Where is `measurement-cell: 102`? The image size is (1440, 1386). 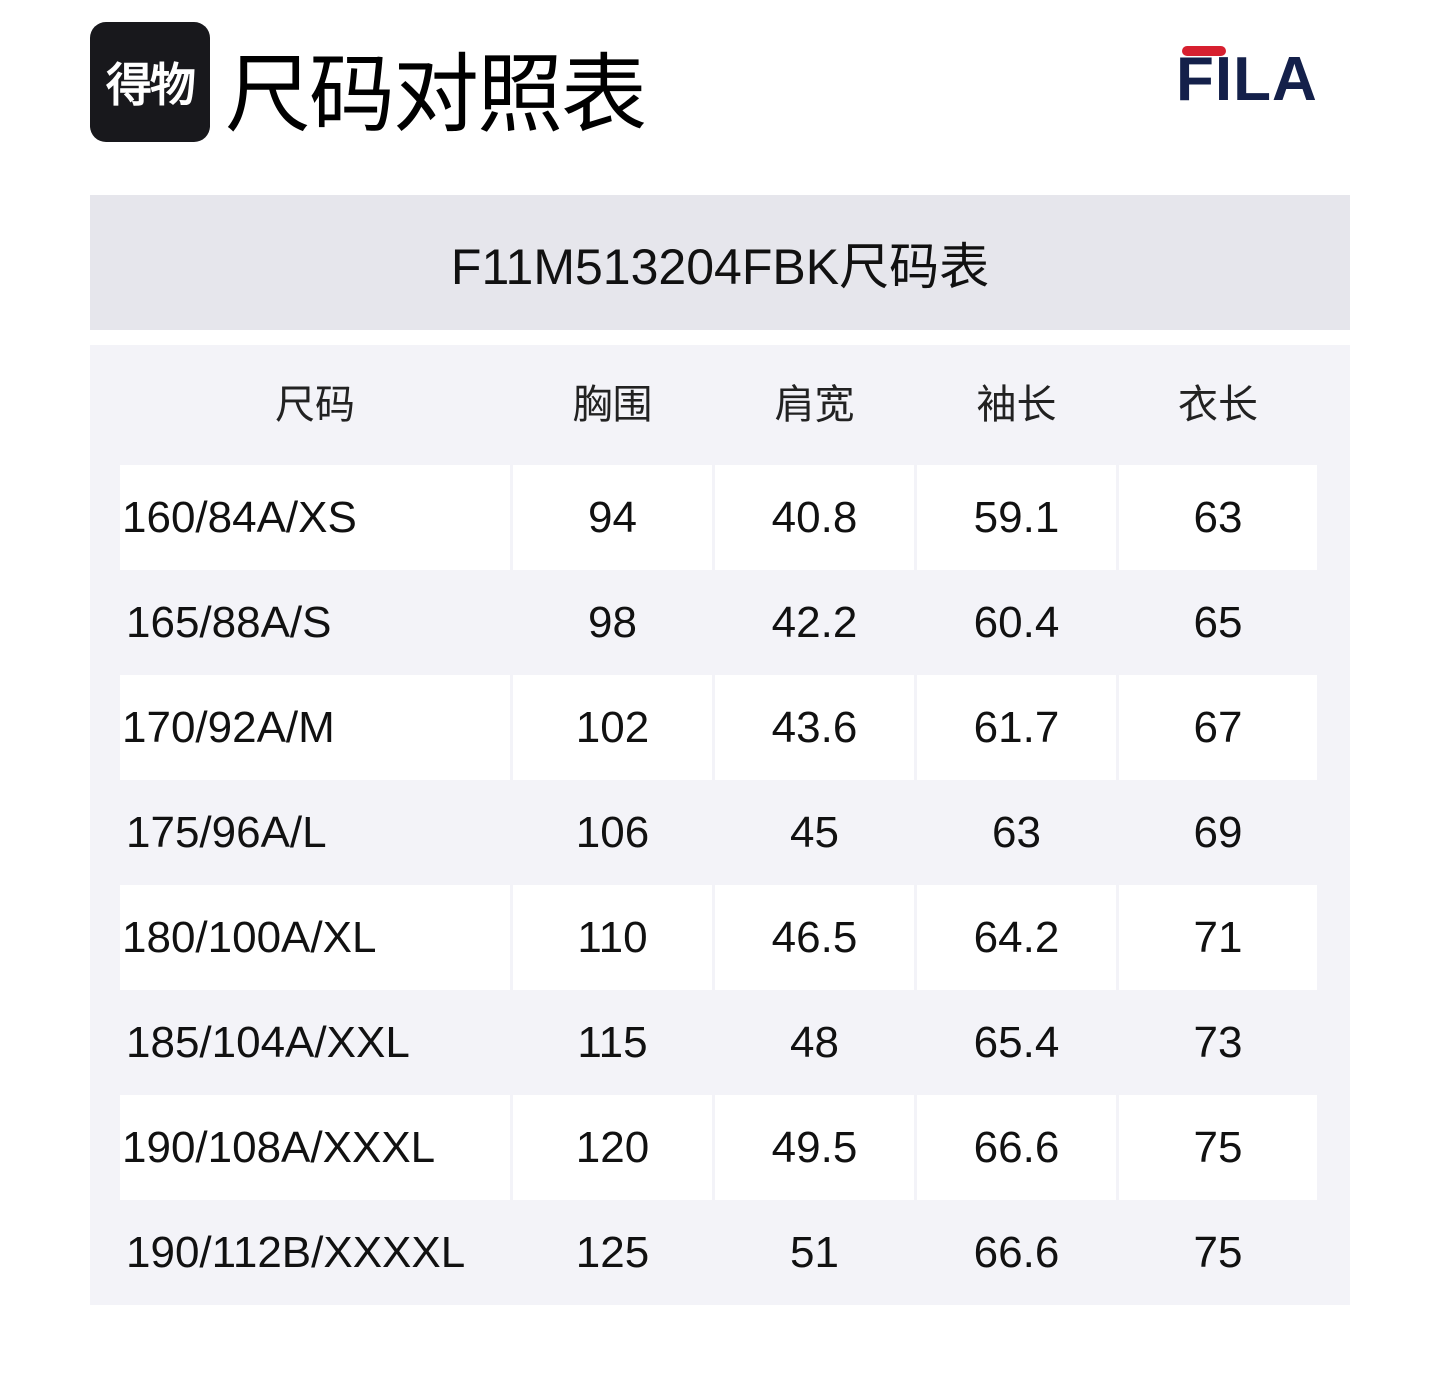 measurement-cell: 102 is located at coordinates (612, 727).